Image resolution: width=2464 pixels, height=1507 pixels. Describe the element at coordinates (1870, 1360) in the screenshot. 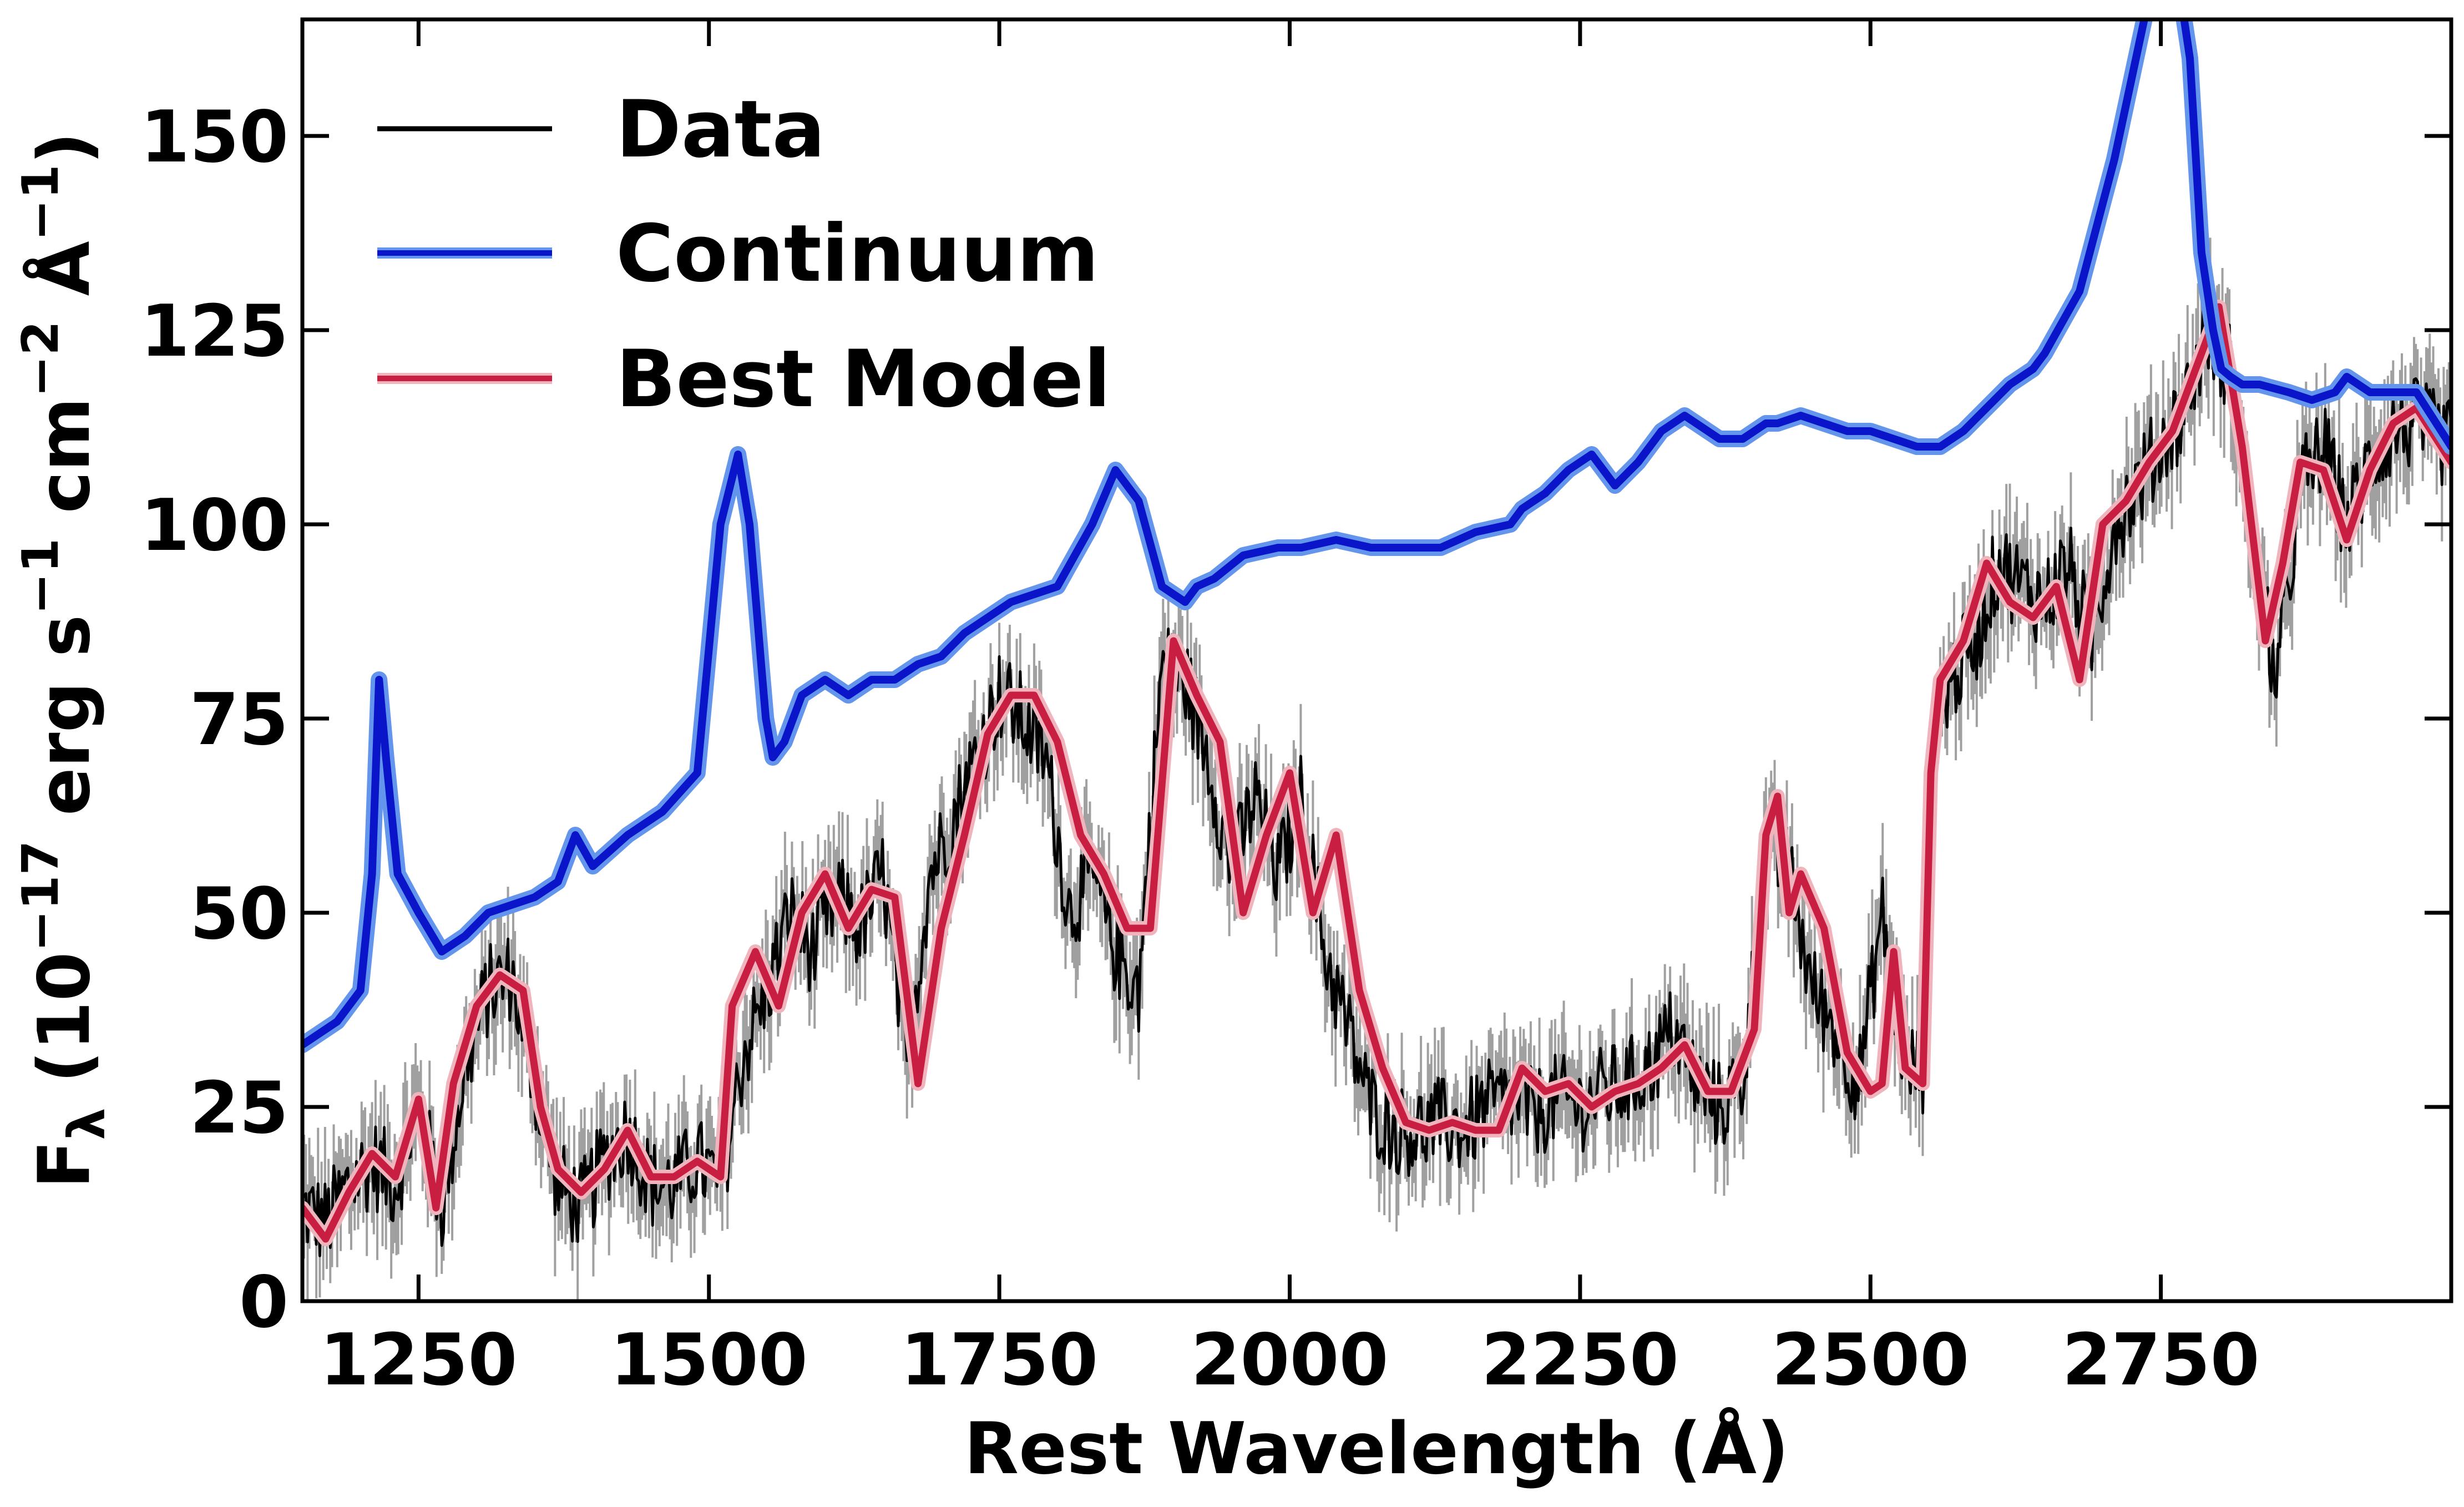

I see `x-tick-label: 2500` at that location.